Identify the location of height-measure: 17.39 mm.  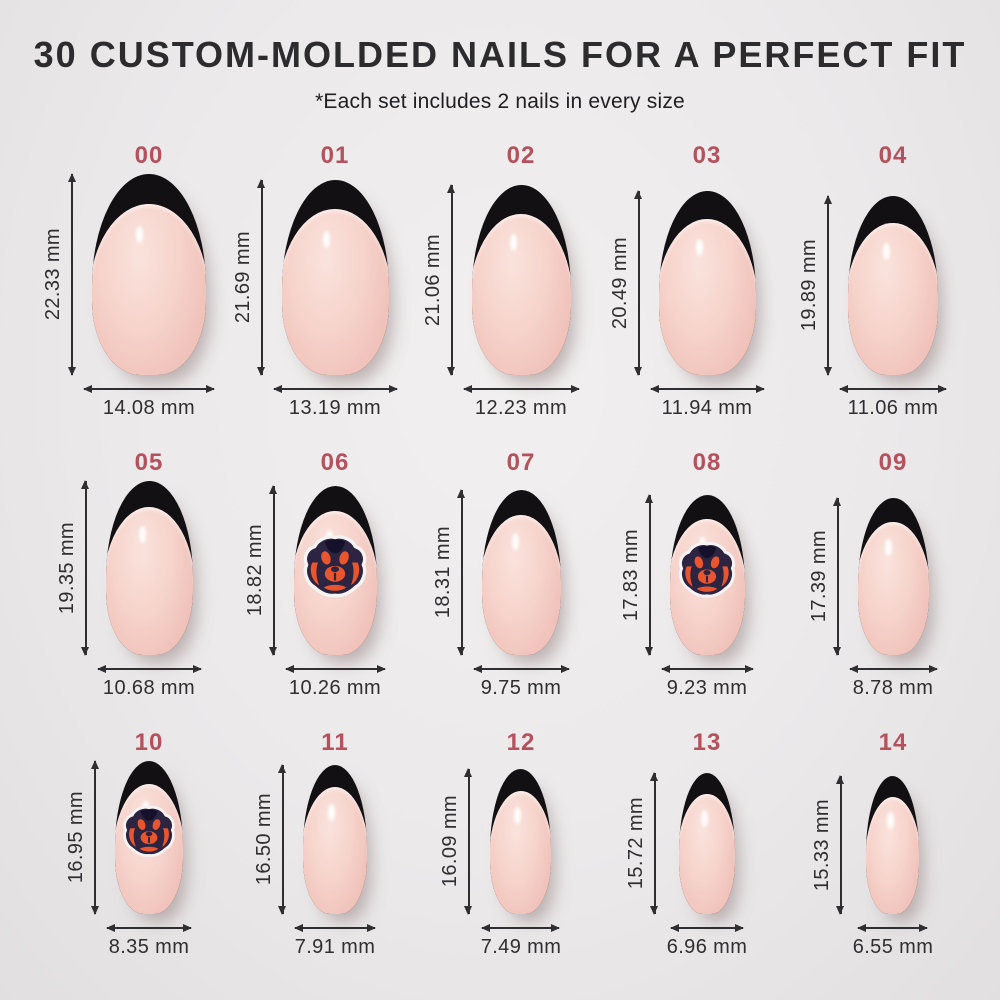
(829, 576).